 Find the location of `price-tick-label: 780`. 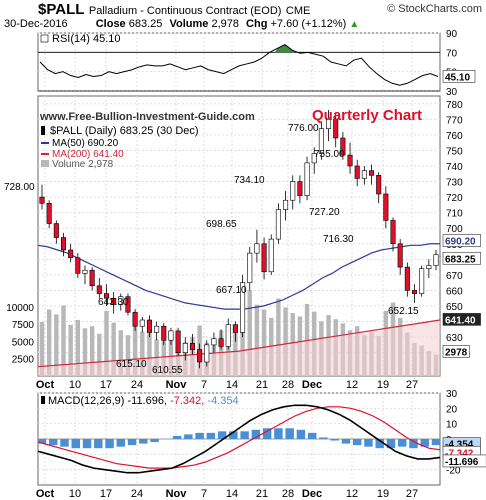

price-tick-label: 780 is located at coordinates (454, 105).